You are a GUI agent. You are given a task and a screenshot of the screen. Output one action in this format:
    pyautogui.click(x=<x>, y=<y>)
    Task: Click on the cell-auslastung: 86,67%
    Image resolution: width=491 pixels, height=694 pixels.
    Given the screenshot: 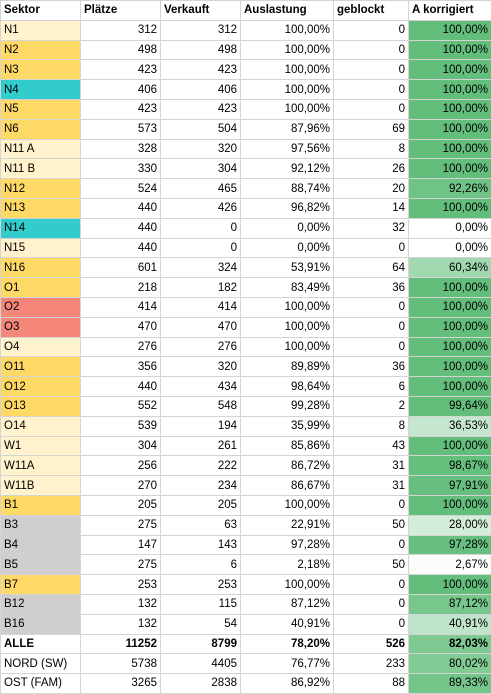 What is the action you would take?
    pyautogui.click(x=287, y=486)
    